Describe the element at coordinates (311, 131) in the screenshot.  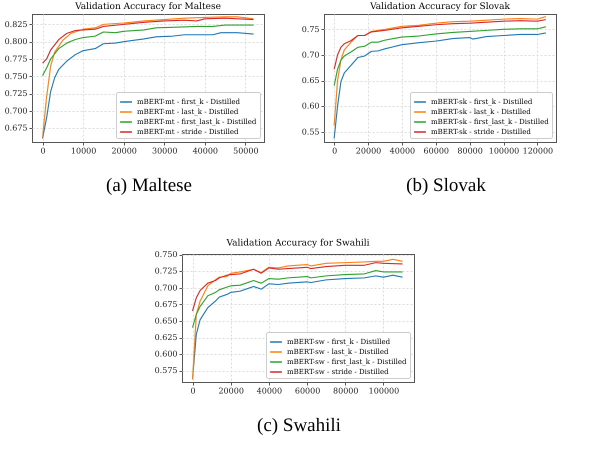
I see `y-tick-label: 0.55` at that location.